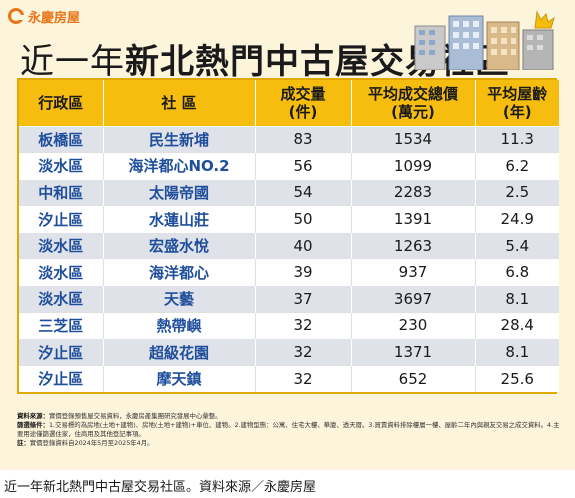  I want to click on table-row: 板橋區 民生新埔 83 1534 11.3, so click(289, 139).